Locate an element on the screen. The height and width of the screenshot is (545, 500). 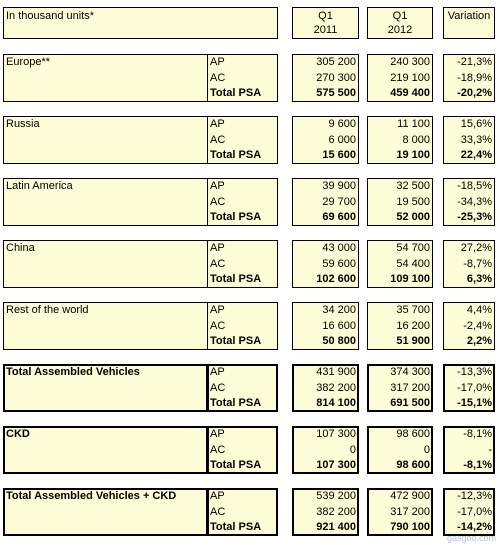
row-q1-2011-value: 9 600 is located at coordinates (342, 124).